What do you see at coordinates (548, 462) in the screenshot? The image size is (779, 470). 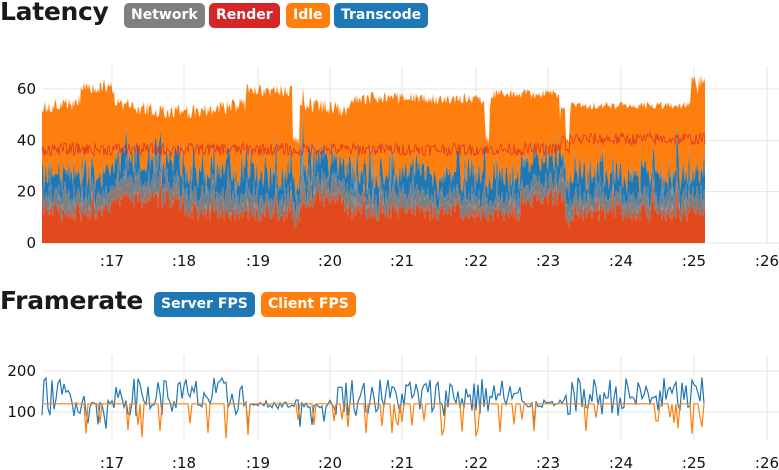 I see `framerate-x-tick-label: :23` at bounding box center [548, 462].